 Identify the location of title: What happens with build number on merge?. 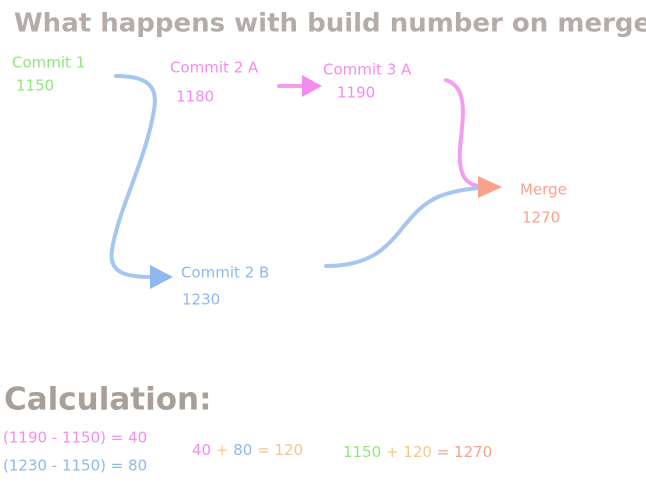
(330, 24).